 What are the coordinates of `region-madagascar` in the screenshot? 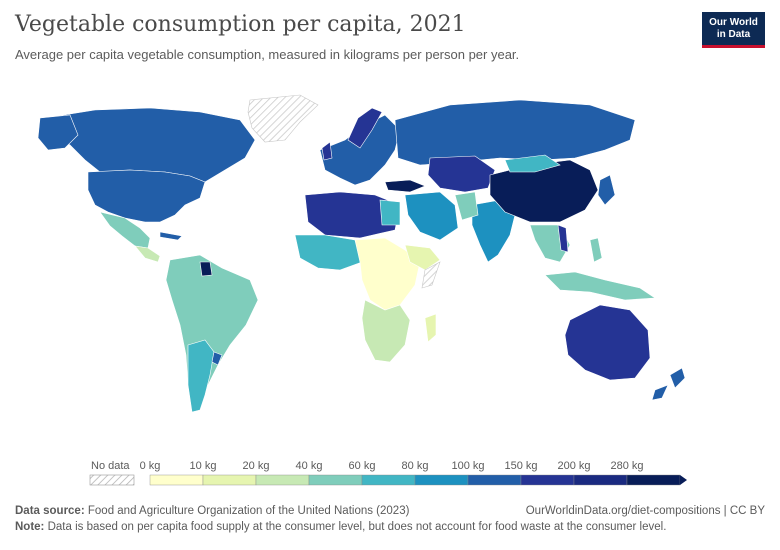 It's located at (430, 328).